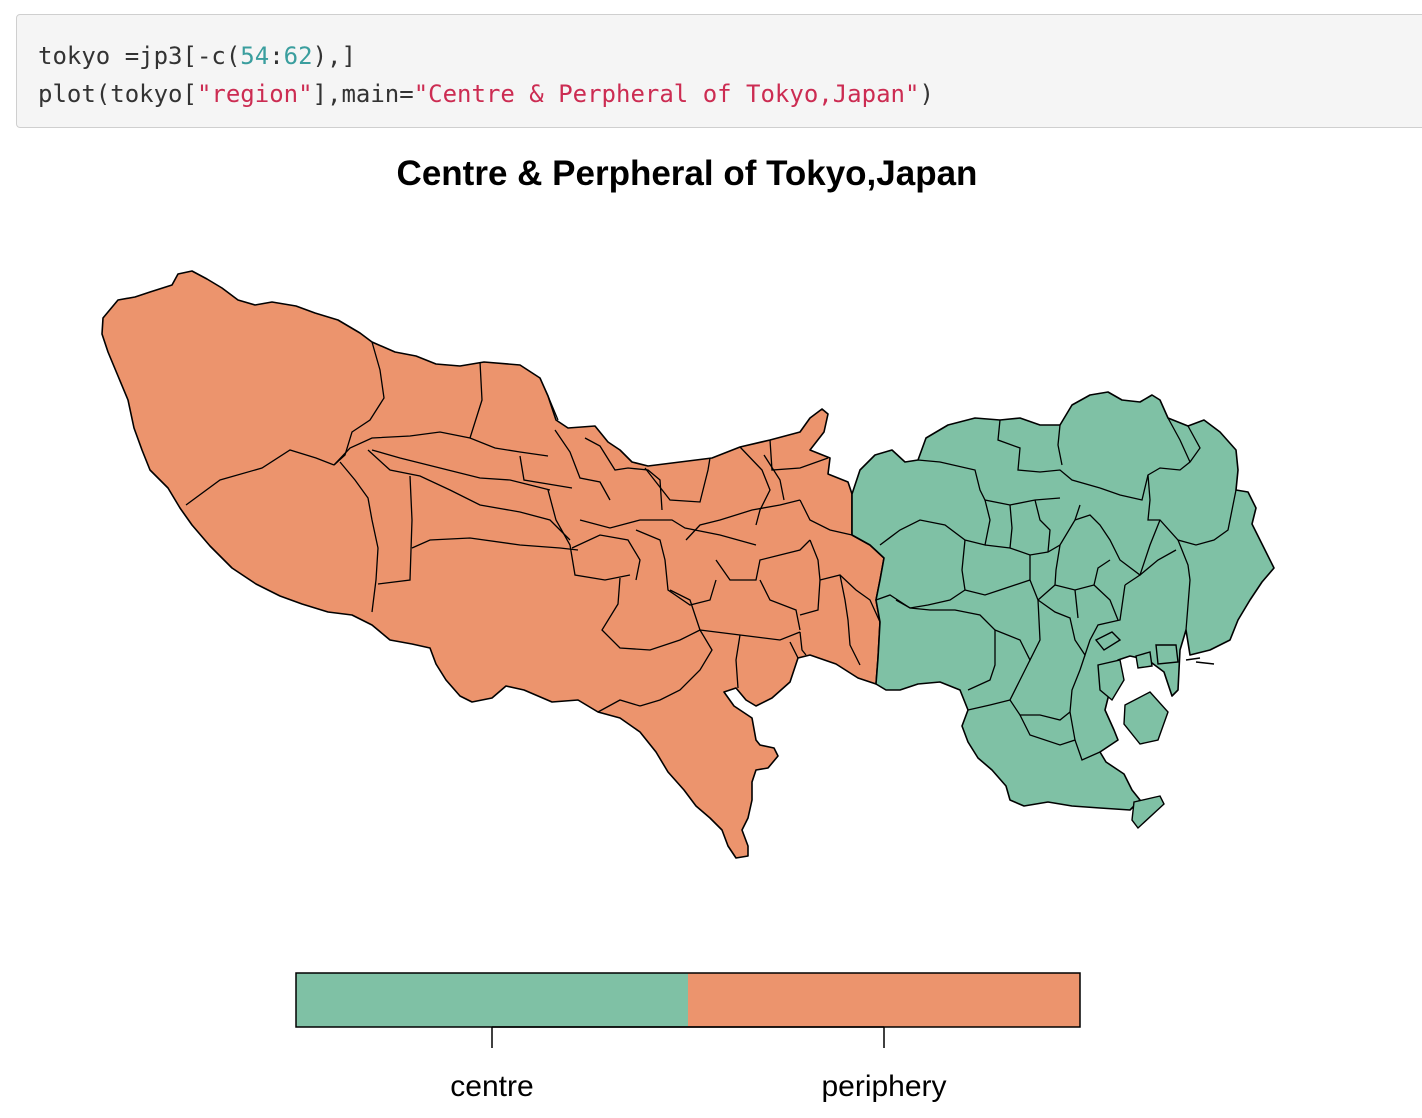 The width and height of the screenshot is (1422, 1118). I want to click on code-token: plot(tokyo[, so click(117, 94).